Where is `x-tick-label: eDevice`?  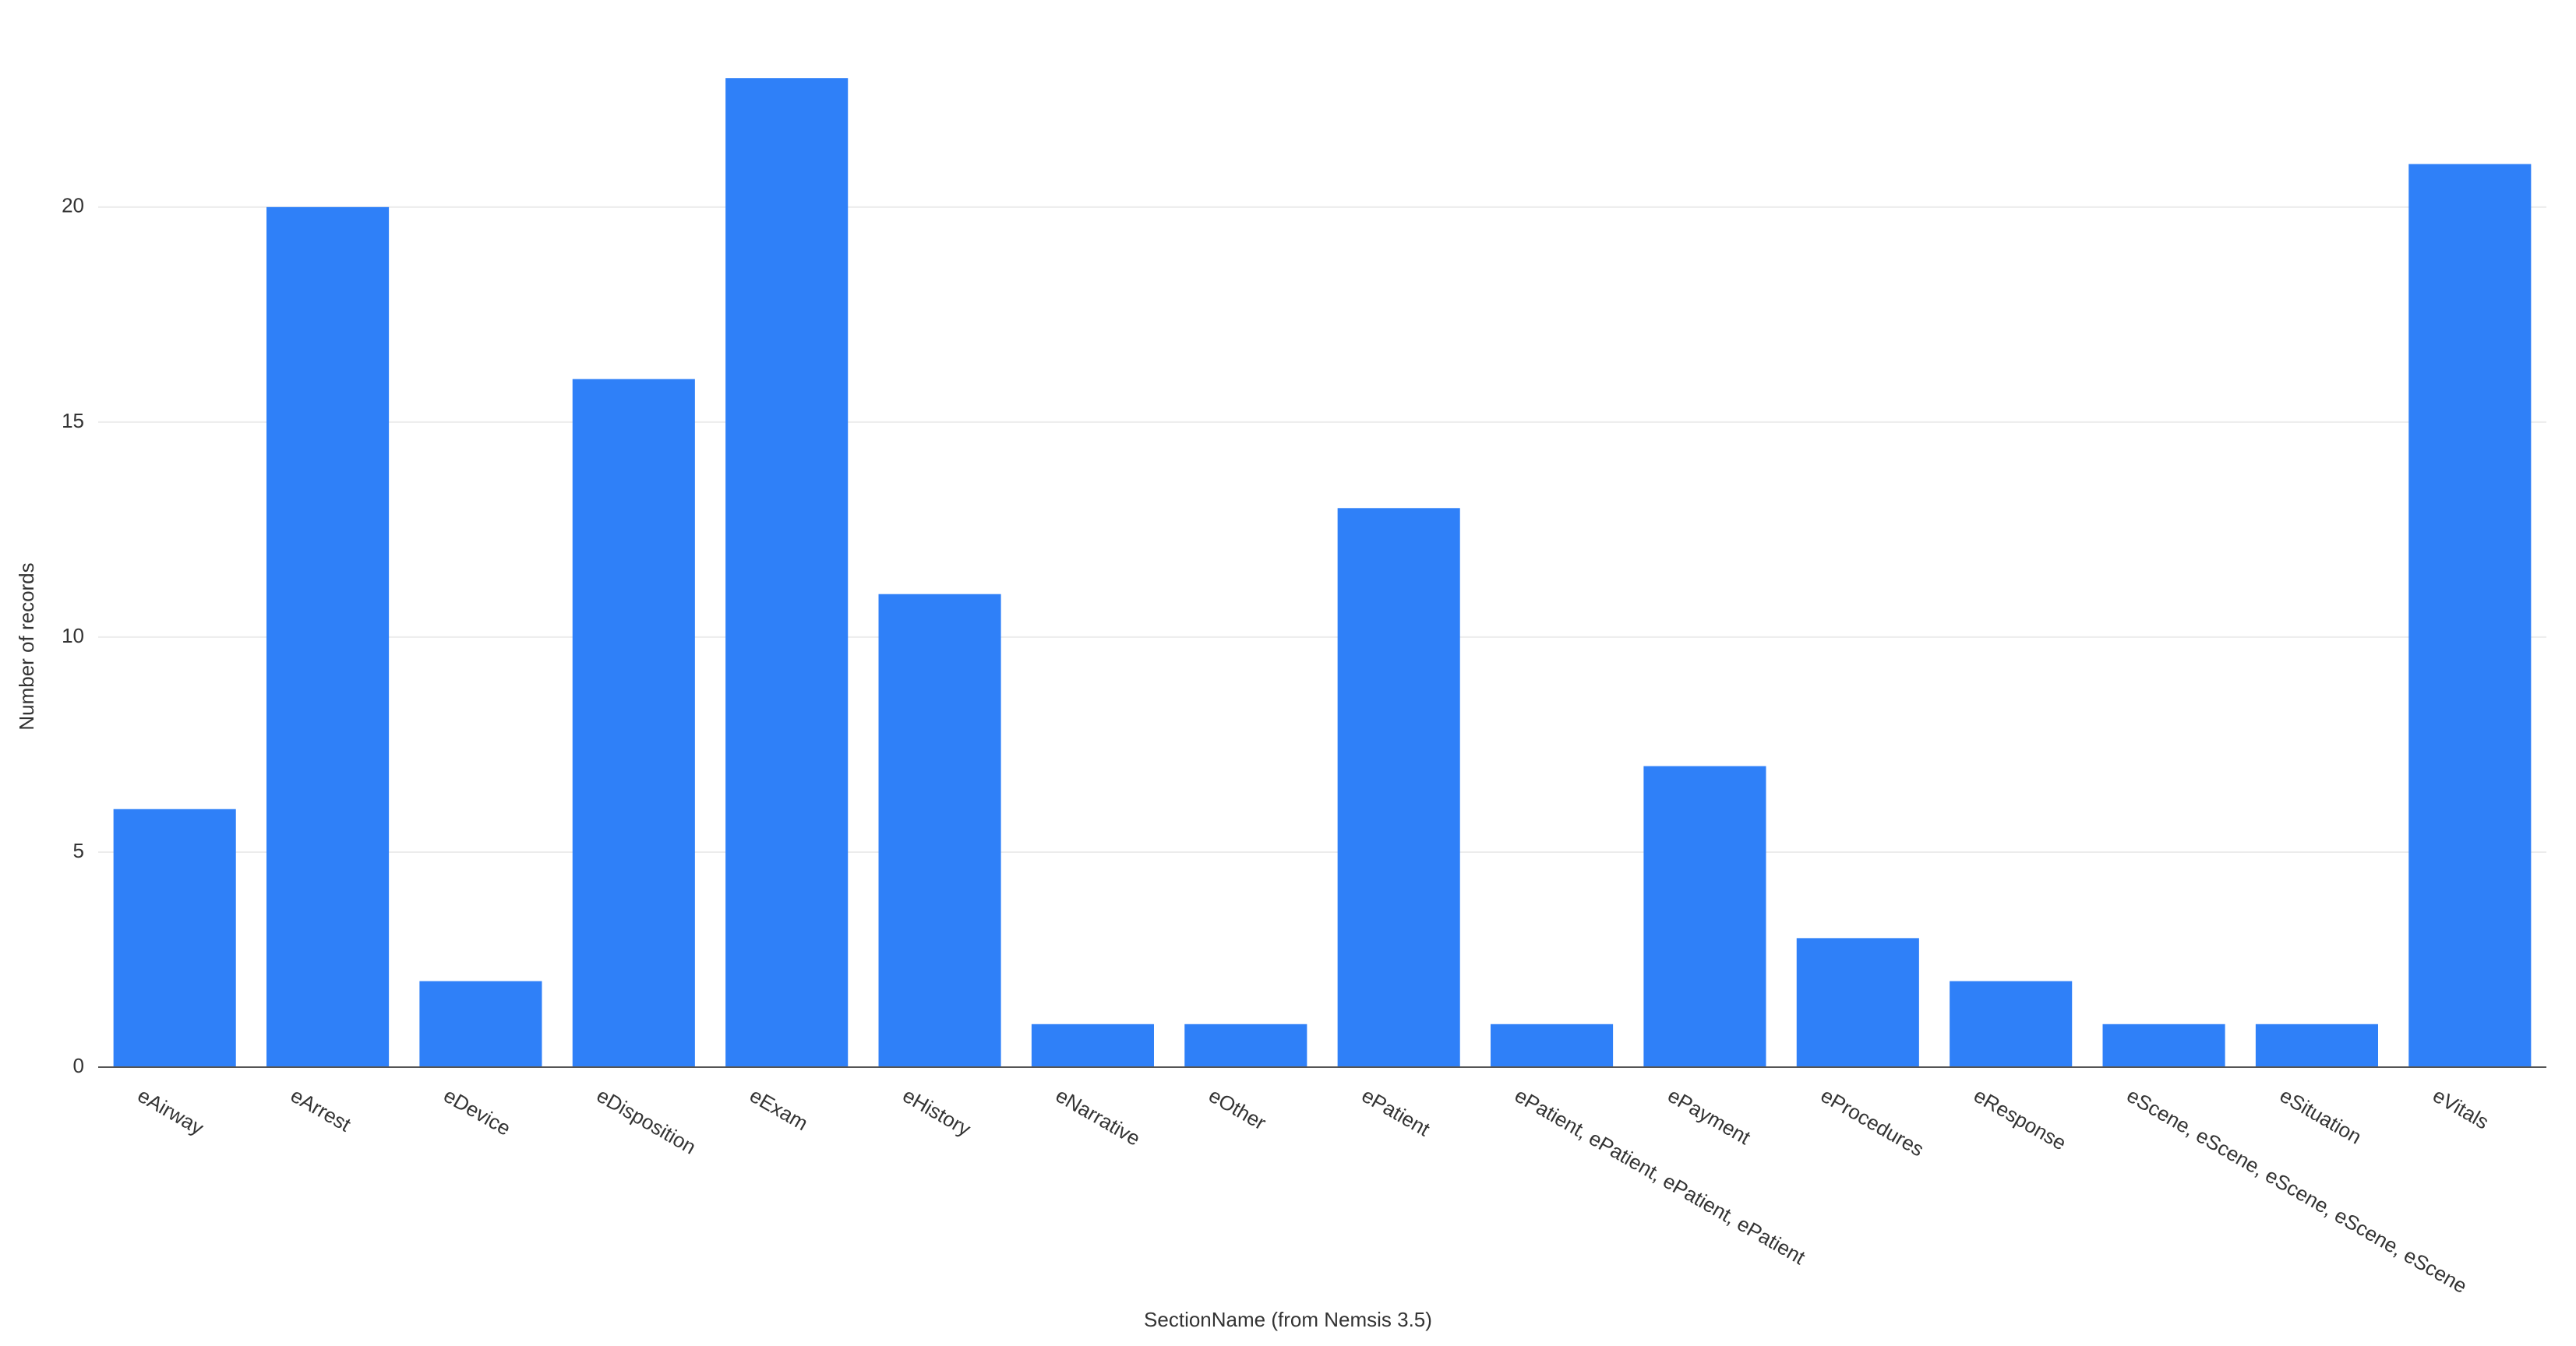
x-tick-label: eDevice is located at coordinates (476, 1112).